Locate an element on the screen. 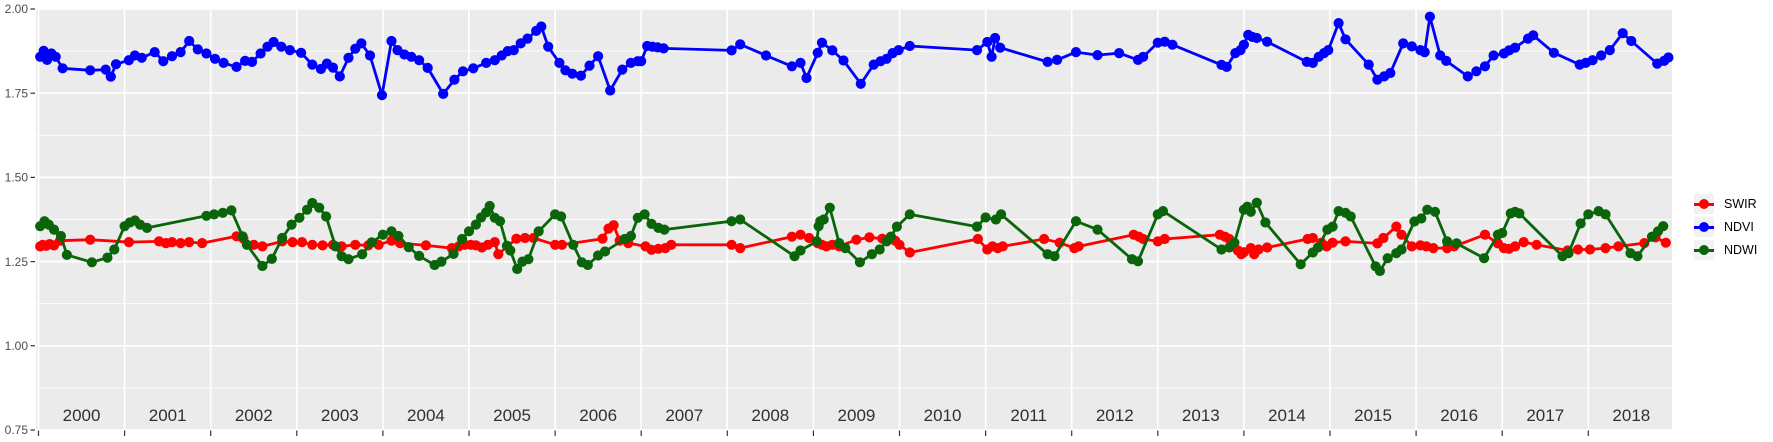 This screenshot has height=442, width=1773. x-axis-year-label: 2002 is located at coordinates (254, 415).